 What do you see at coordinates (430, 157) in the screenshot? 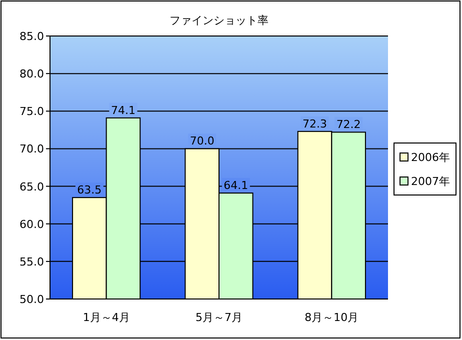
I see `legend-label: 2006年` at bounding box center [430, 157].